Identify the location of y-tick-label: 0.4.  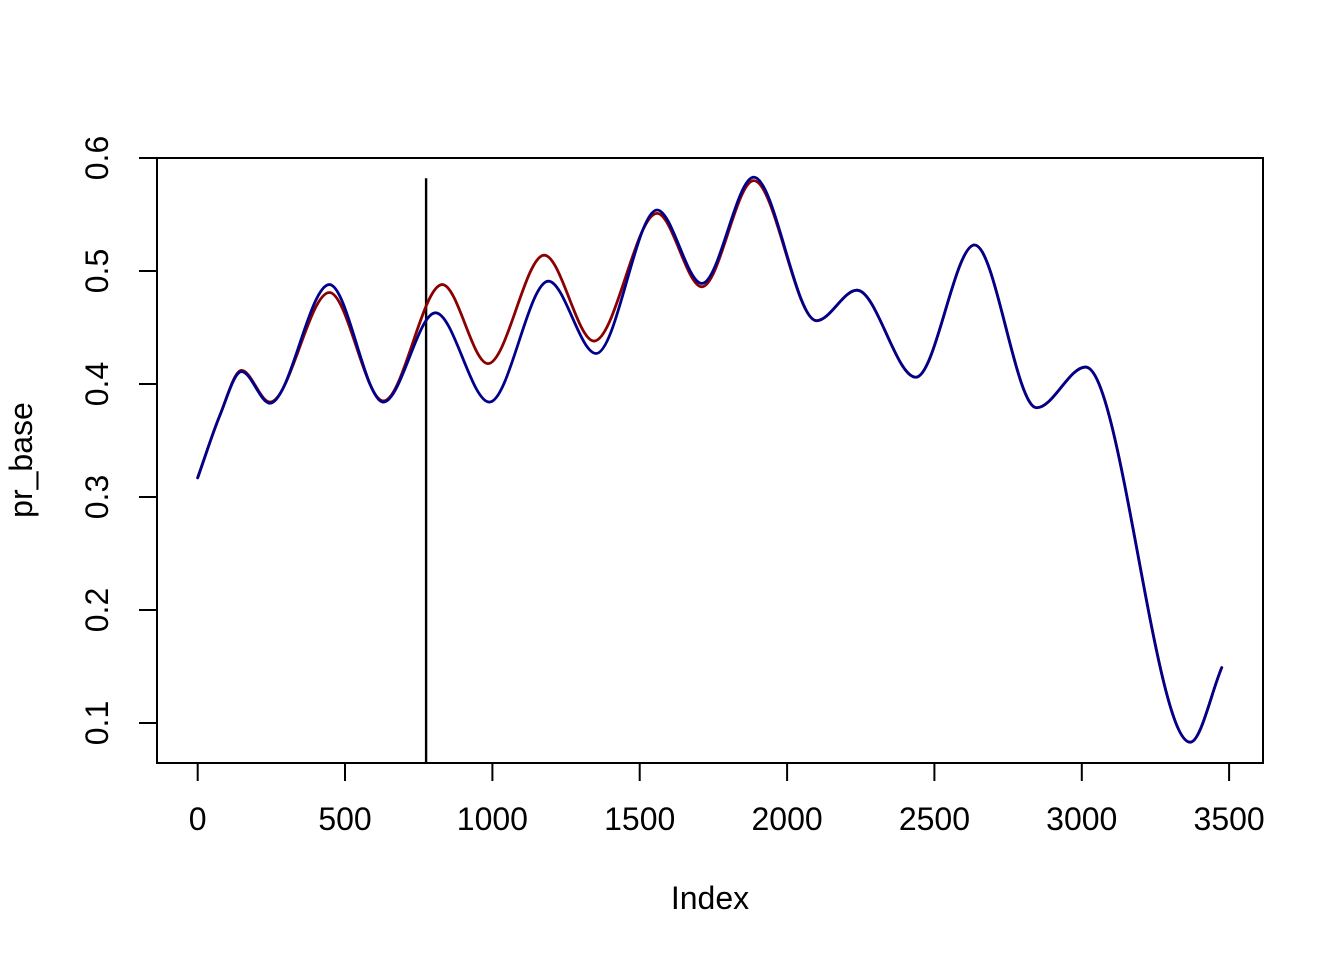
(97, 384).